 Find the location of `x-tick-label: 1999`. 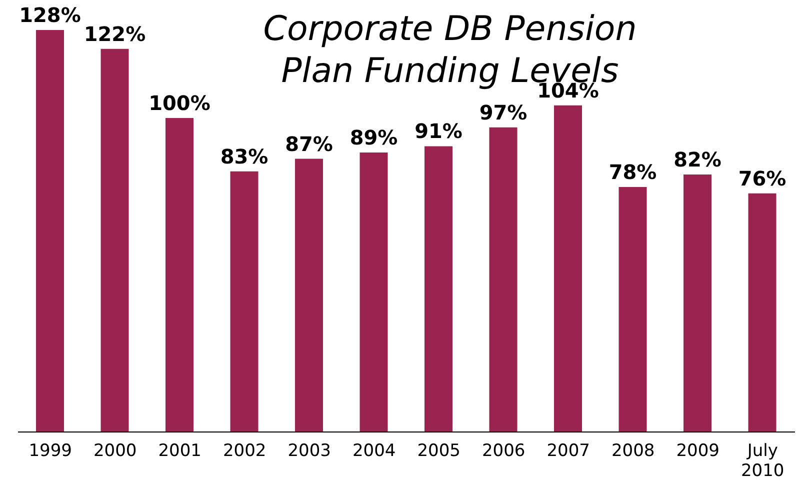

x-tick-label: 1999 is located at coordinates (50, 451).